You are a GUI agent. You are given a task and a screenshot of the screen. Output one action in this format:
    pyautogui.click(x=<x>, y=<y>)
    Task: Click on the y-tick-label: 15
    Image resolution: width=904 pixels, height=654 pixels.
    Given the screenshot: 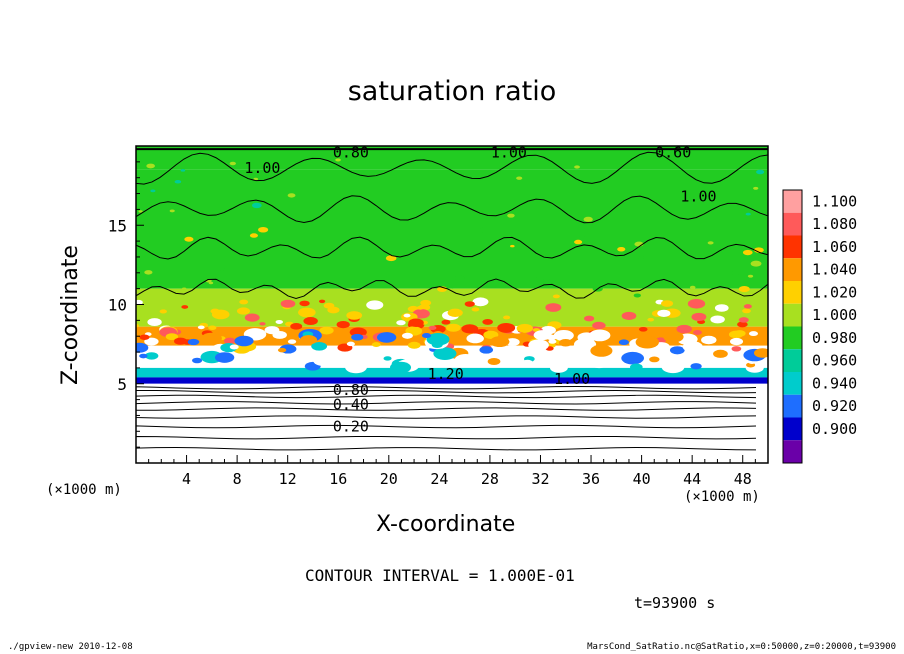 What is the action you would take?
    pyautogui.click(x=117, y=225)
    